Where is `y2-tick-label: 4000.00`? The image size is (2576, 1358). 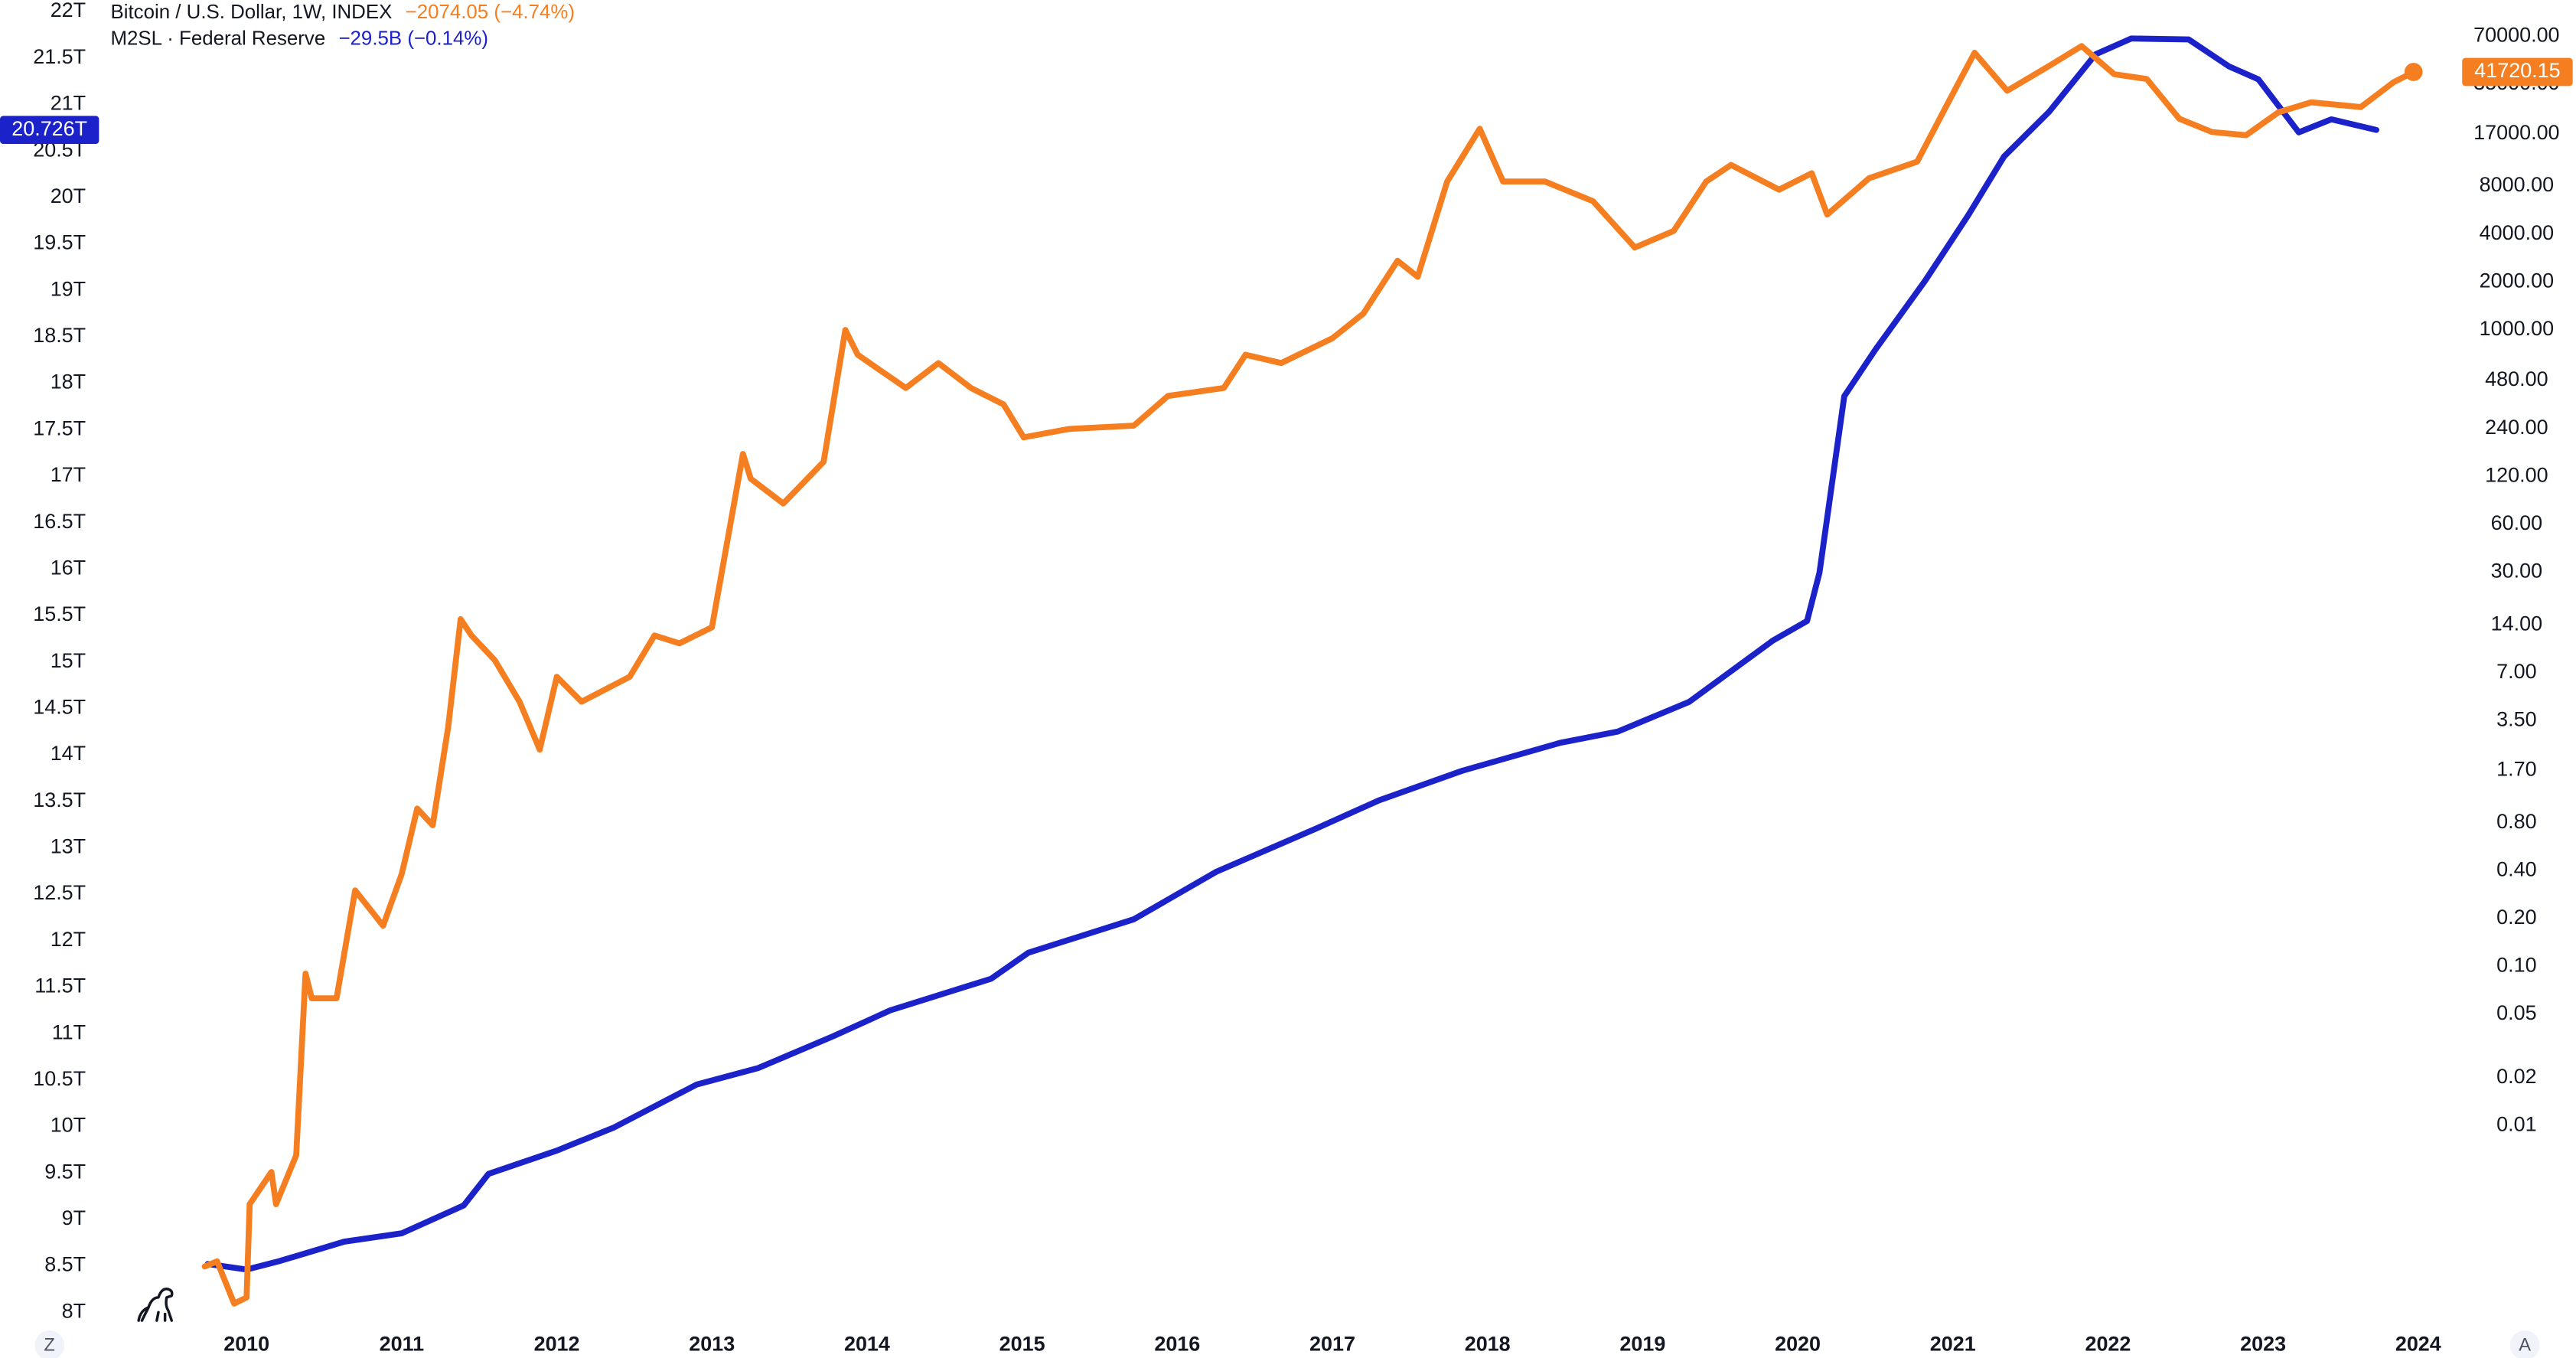 y2-tick-label: 4000.00 is located at coordinates (2517, 232).